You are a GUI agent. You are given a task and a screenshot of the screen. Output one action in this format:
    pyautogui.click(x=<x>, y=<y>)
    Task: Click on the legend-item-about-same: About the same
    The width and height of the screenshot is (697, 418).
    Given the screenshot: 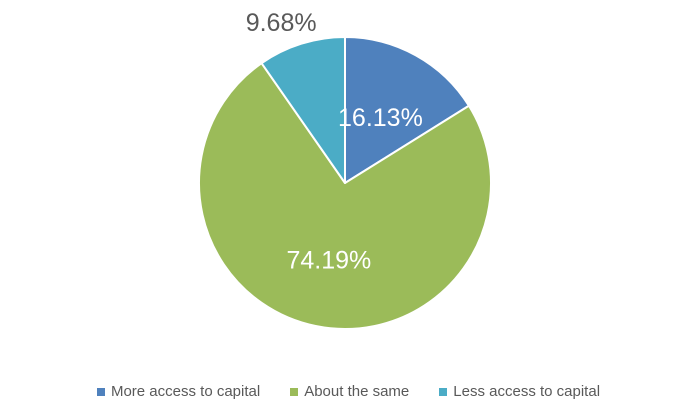 What is the action you would take?
    pyautogui.click(x=349, y=391)
    